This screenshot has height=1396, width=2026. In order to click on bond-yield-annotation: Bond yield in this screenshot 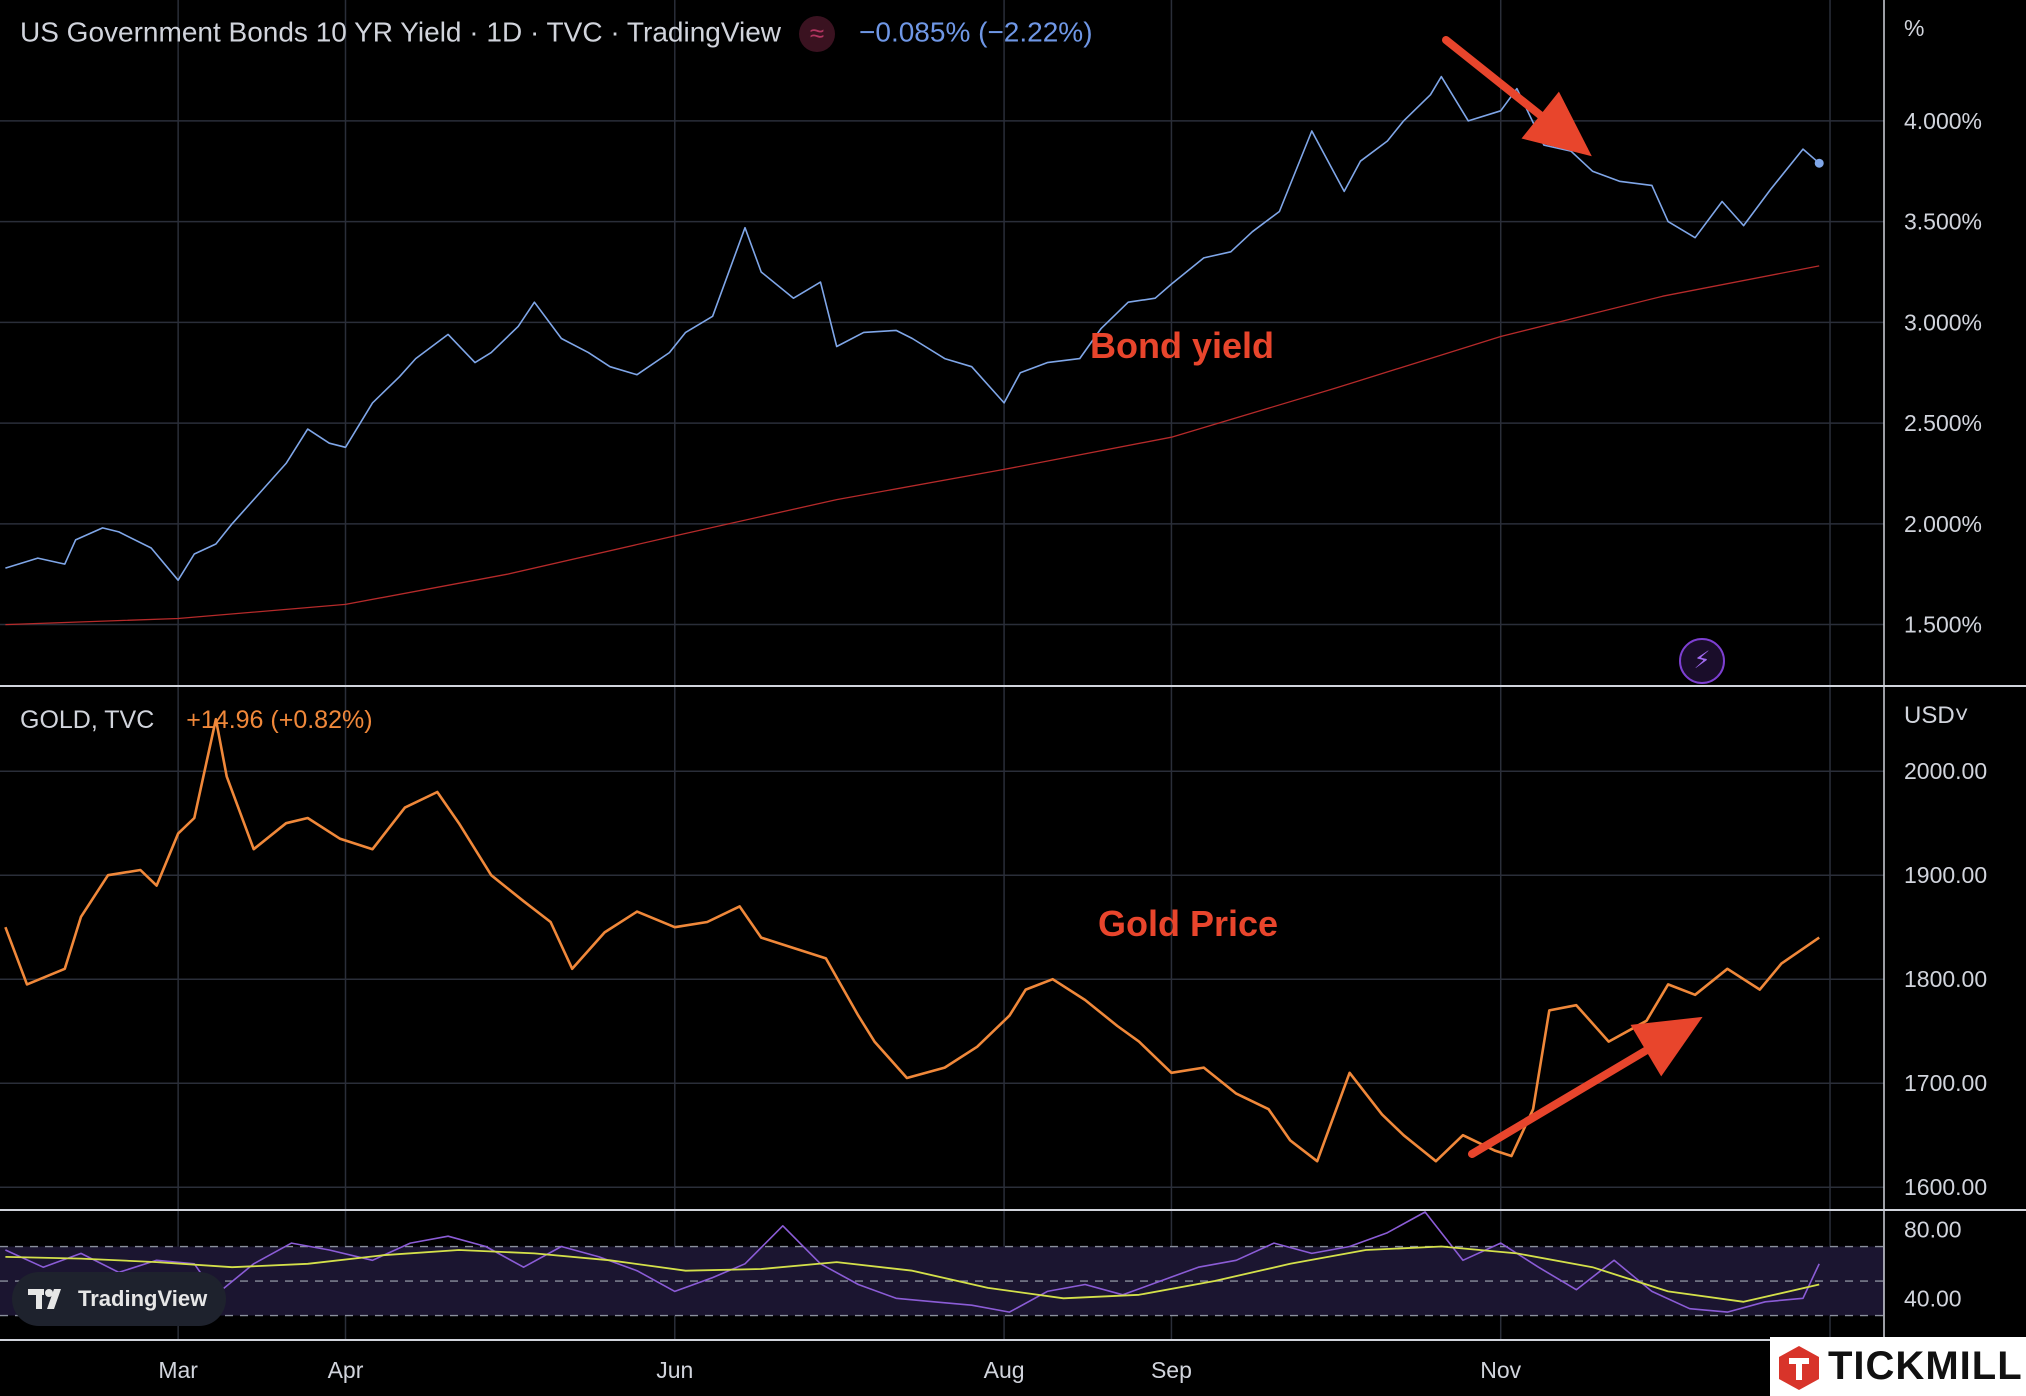, I will do `click(1182, 345)`.